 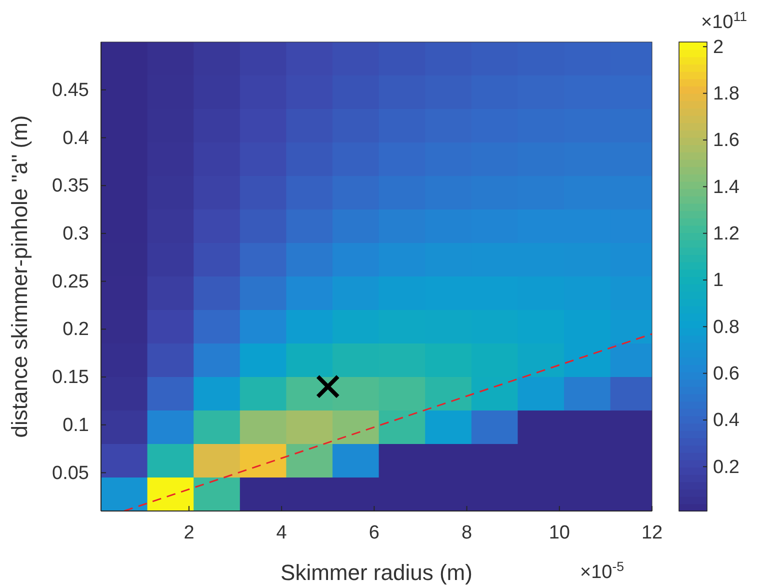 What do you see at coordinates (718, 47) in the screenshot?
I see `color-bar-label: 2` at bounding box center [718, 47].